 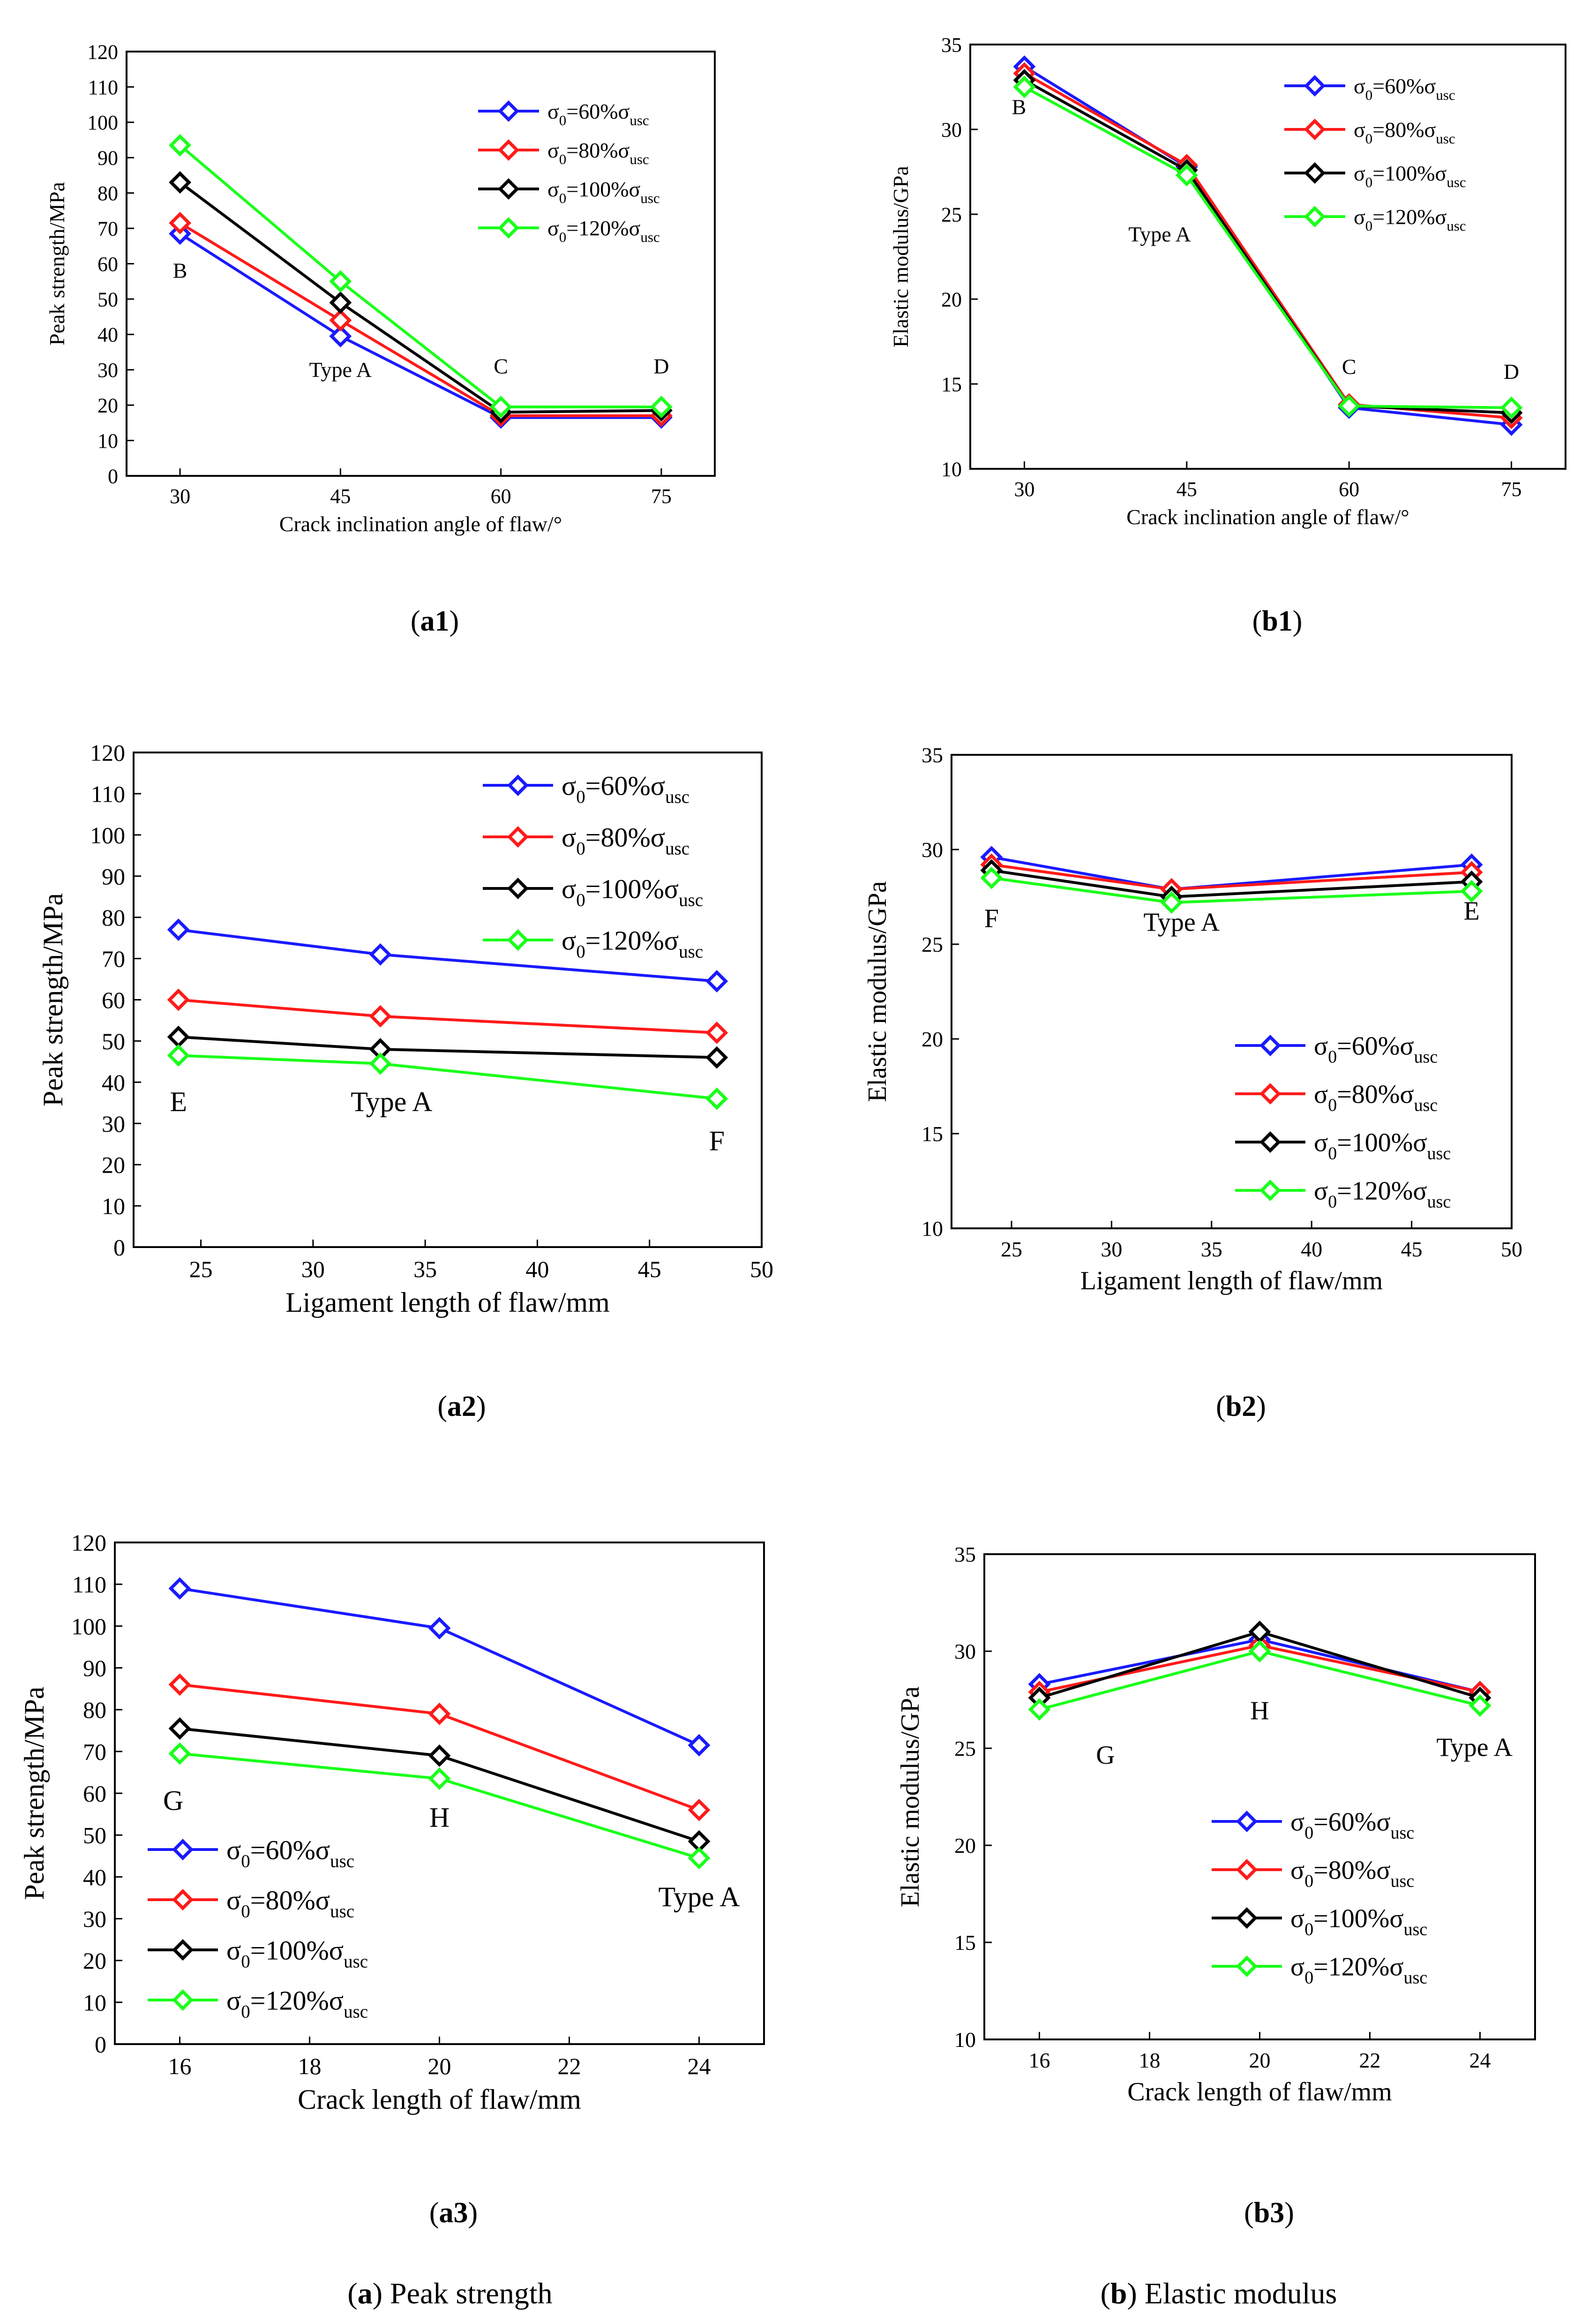 I want to click on y-tick-label: 50, so click(x=113, y=1041).